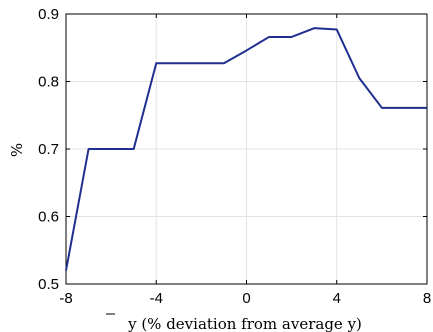 The width and height of the screenshot is (433, 332). What do you see at coordinates (65, 298) in the screenshot?
I see `x-tick-label-0: -8` at bounding box center [65, 298].